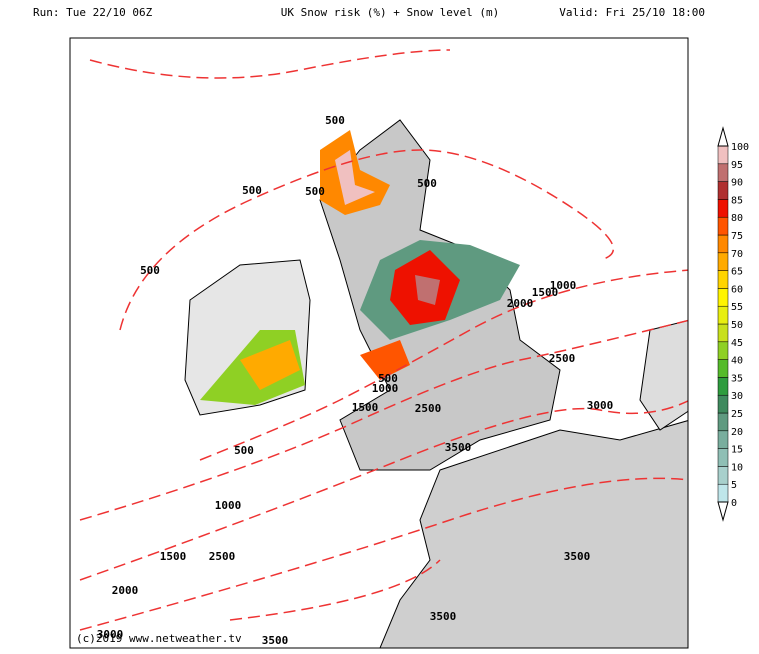 The height and width of the screenshot is (654, 759). I want to click on colorbar-label: 65, so click(737, 272).